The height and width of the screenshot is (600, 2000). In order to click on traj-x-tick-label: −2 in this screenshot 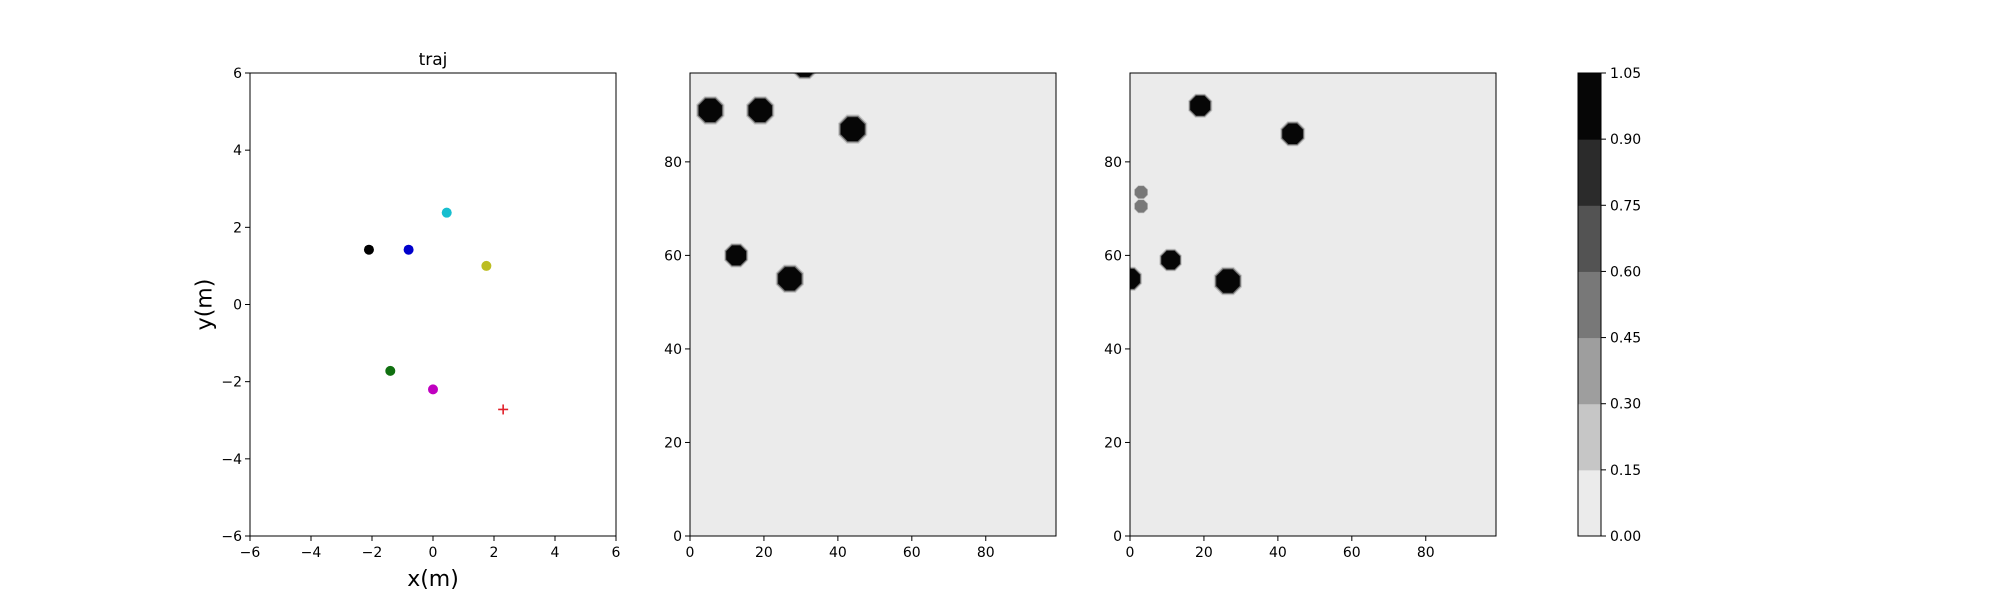, I will do `click(372, 553)`.